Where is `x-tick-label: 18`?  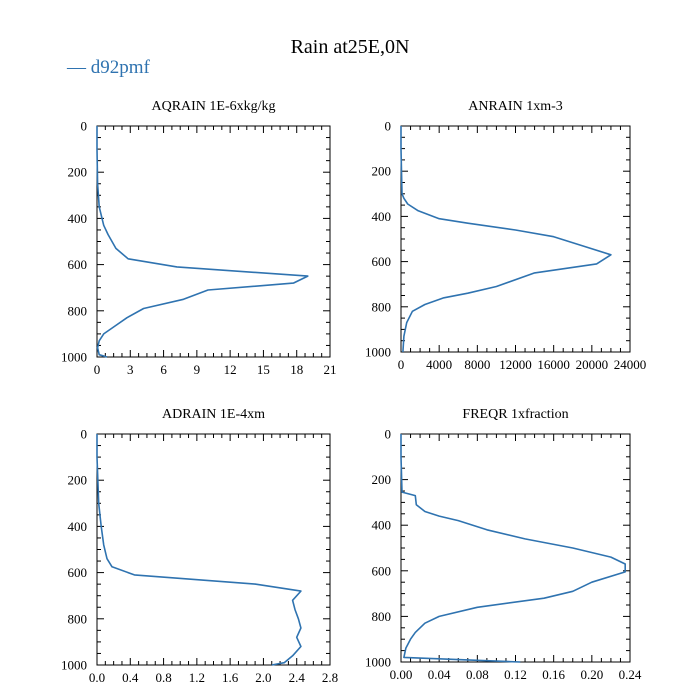
x-tick-label: 18 is located at coordinates (296, 369).